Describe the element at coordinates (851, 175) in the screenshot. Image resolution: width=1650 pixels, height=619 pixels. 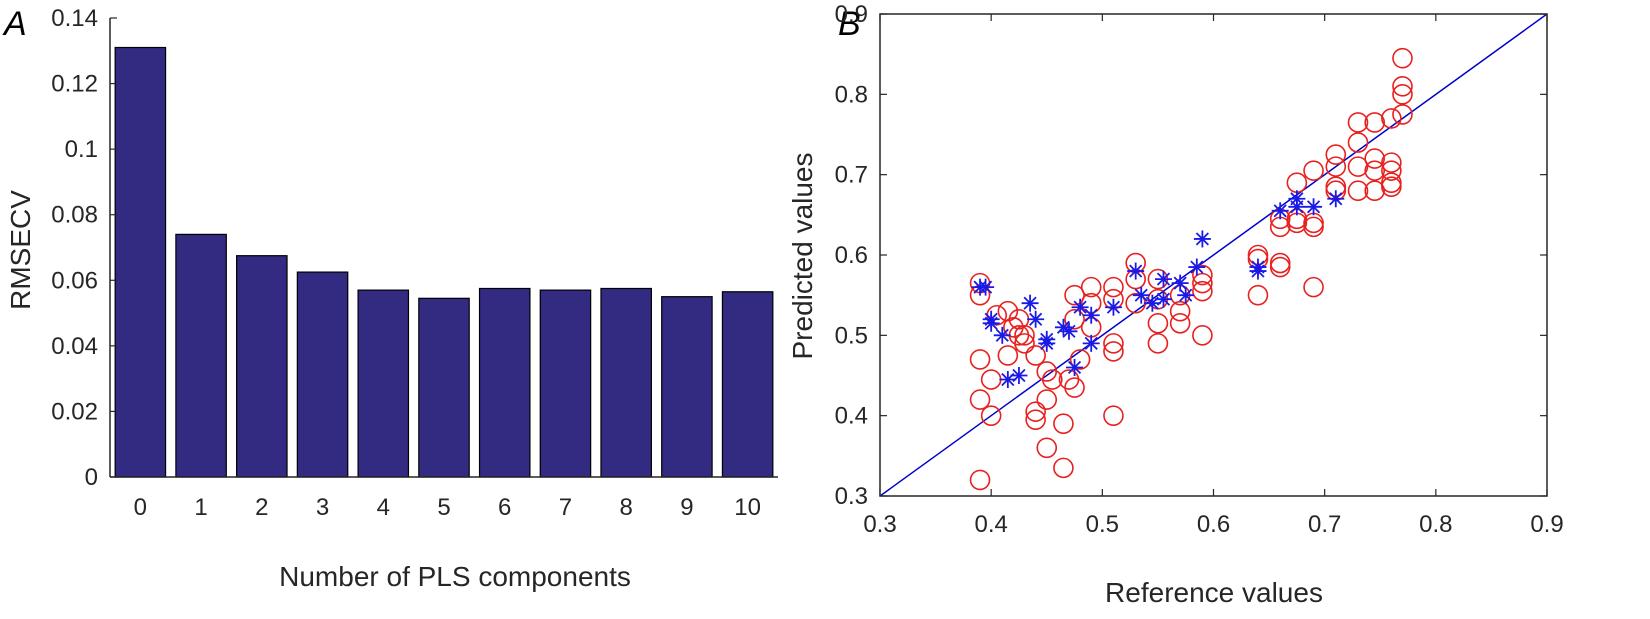
I see `y-tick-label-0.7: 0.7` at that location.